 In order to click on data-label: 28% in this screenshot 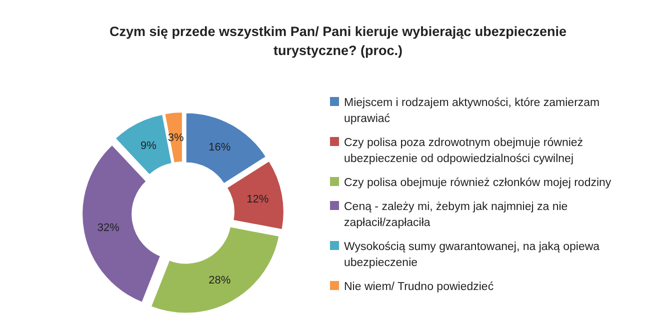, I will do `click(219, 280)`.